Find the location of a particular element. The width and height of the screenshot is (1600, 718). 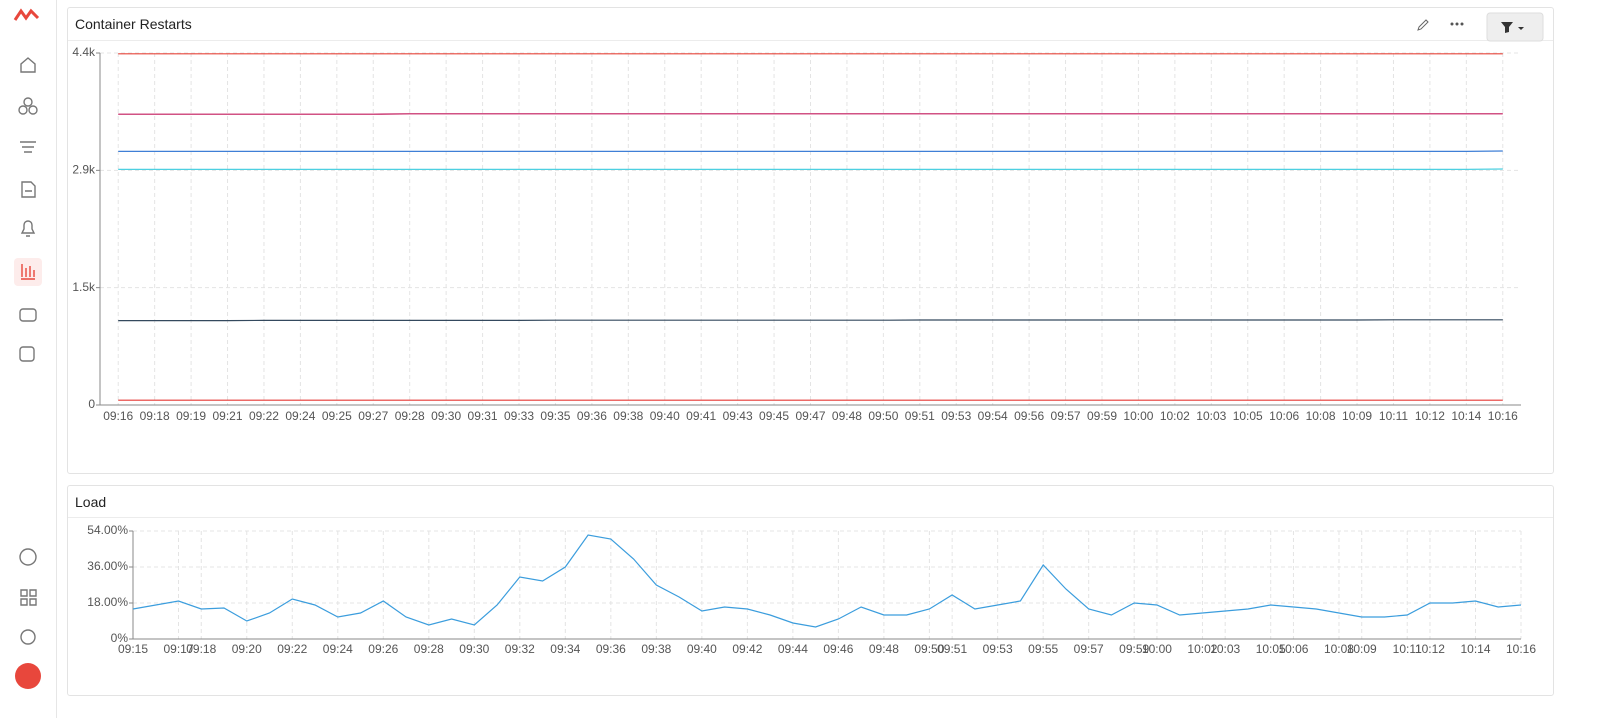

x-tick-label: 09:17 is located at coordinates (178, 649).